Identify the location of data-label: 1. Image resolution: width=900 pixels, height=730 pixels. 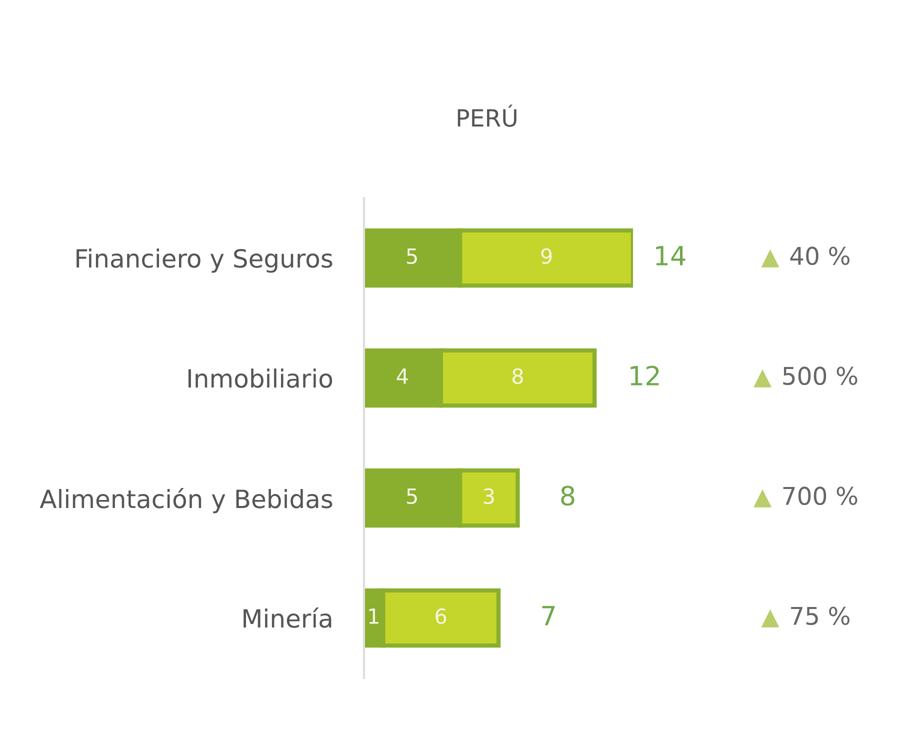
(373, 616).